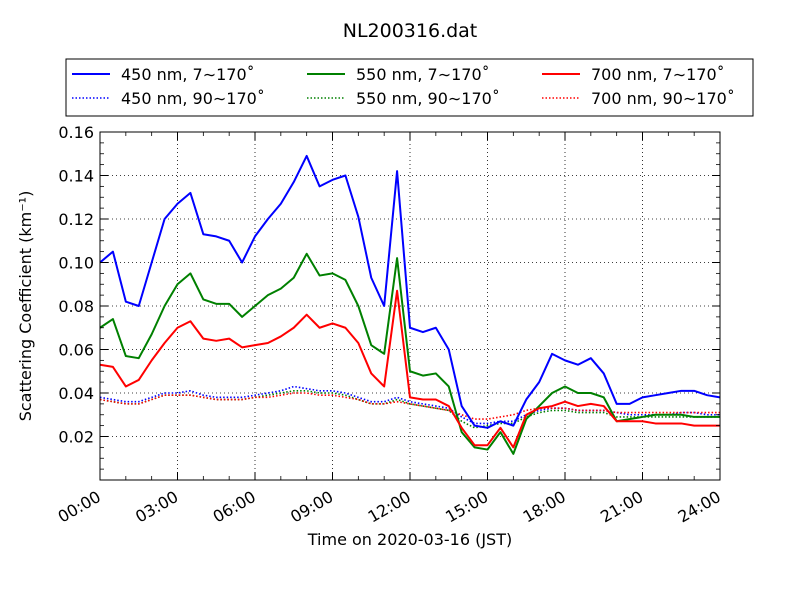 This screenshot has height=600, width=800. Describe the element at coordinates (76, 393) in the screenshot. I see `y-tick-label: 0.04` at that location.